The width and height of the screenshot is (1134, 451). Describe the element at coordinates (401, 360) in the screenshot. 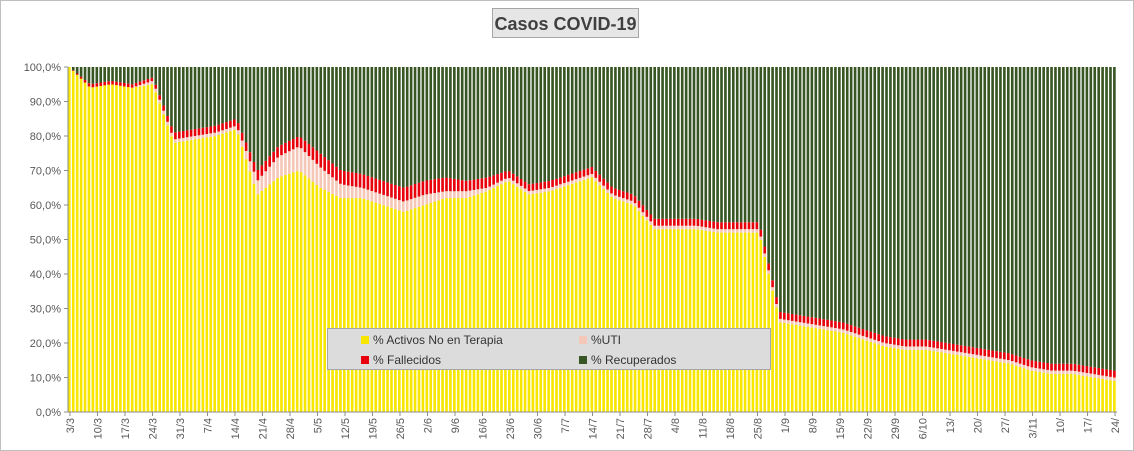

I see `legend-item-fallecidos: % Fallecidos` at that location.